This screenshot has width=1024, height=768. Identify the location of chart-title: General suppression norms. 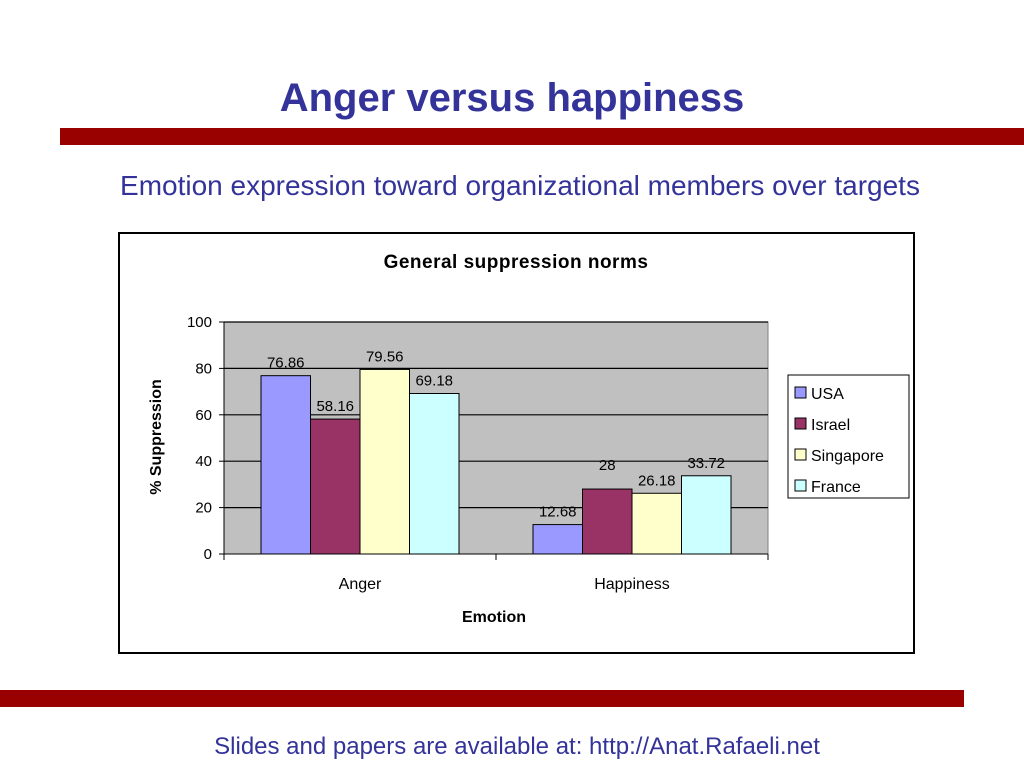
(516, 262).